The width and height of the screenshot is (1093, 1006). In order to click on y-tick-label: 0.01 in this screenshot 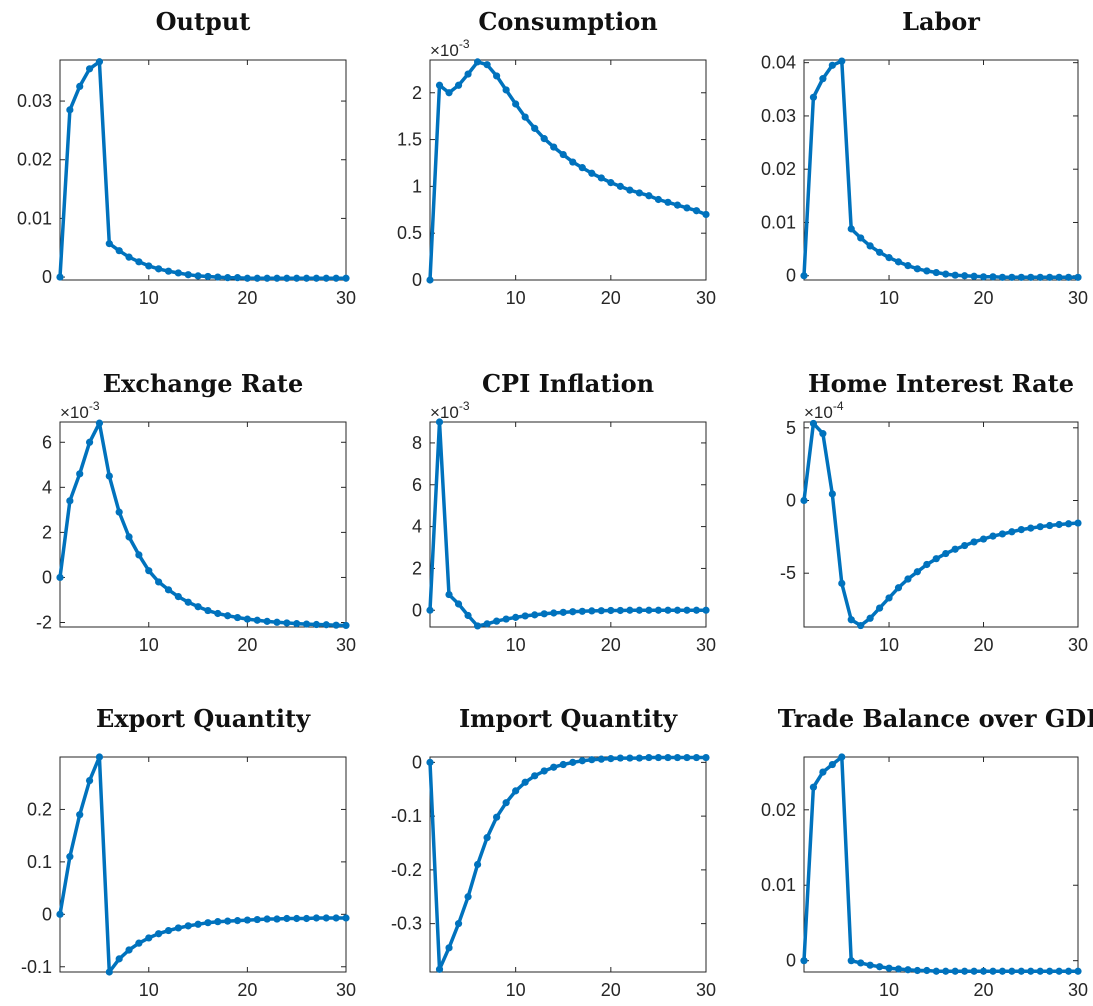, I will do `click(778, 222)`.